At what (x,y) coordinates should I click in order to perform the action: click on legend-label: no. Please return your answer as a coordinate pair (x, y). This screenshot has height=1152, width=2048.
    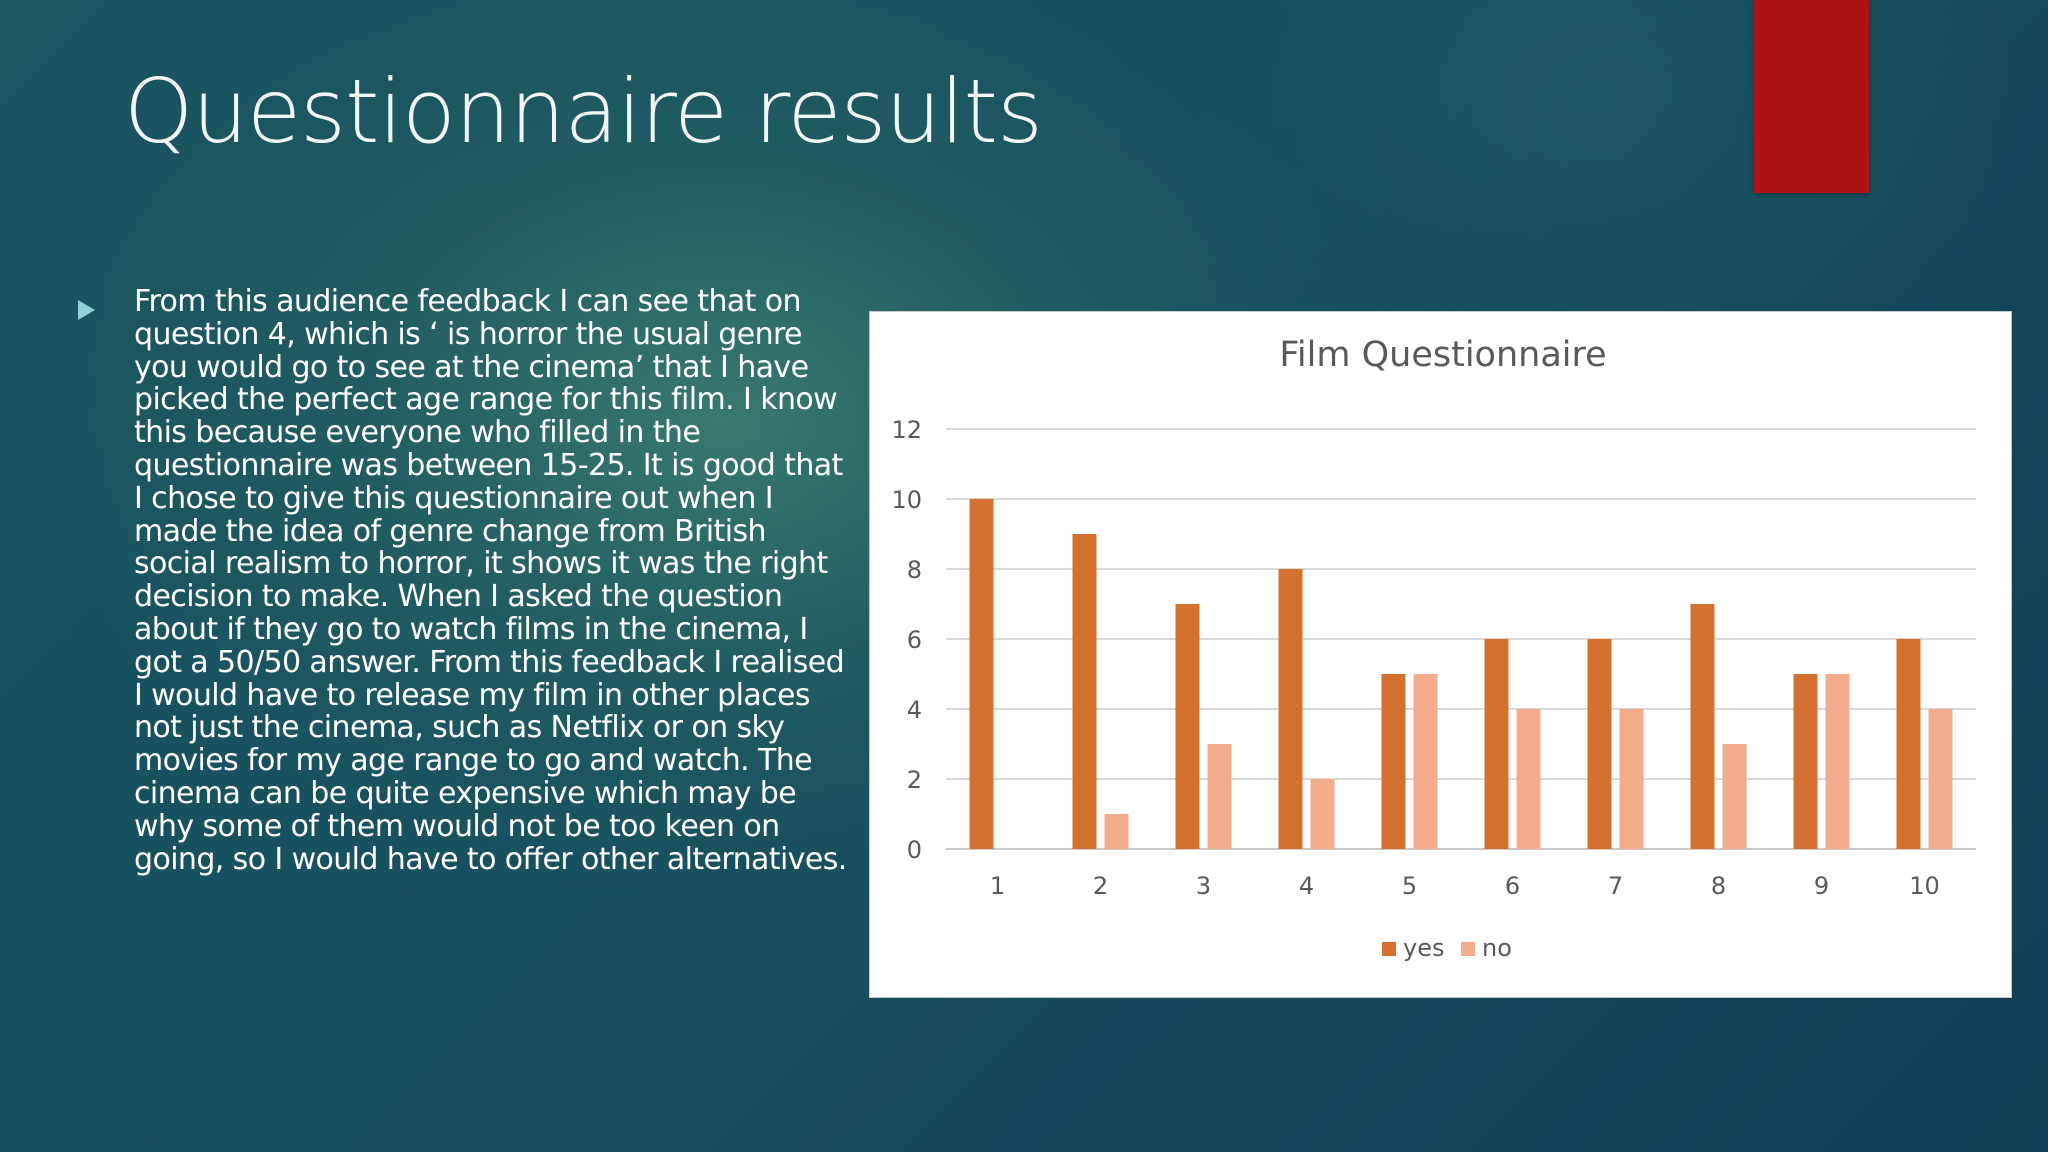
    Looking at the image, I should click on (1497, 948).